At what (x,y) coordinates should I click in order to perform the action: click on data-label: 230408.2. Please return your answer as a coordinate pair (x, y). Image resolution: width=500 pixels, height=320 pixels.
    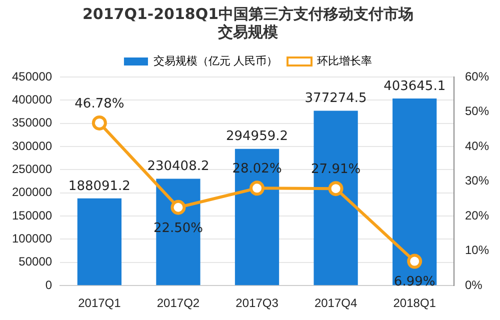
    Looking at the image, I should click on (178, 166).